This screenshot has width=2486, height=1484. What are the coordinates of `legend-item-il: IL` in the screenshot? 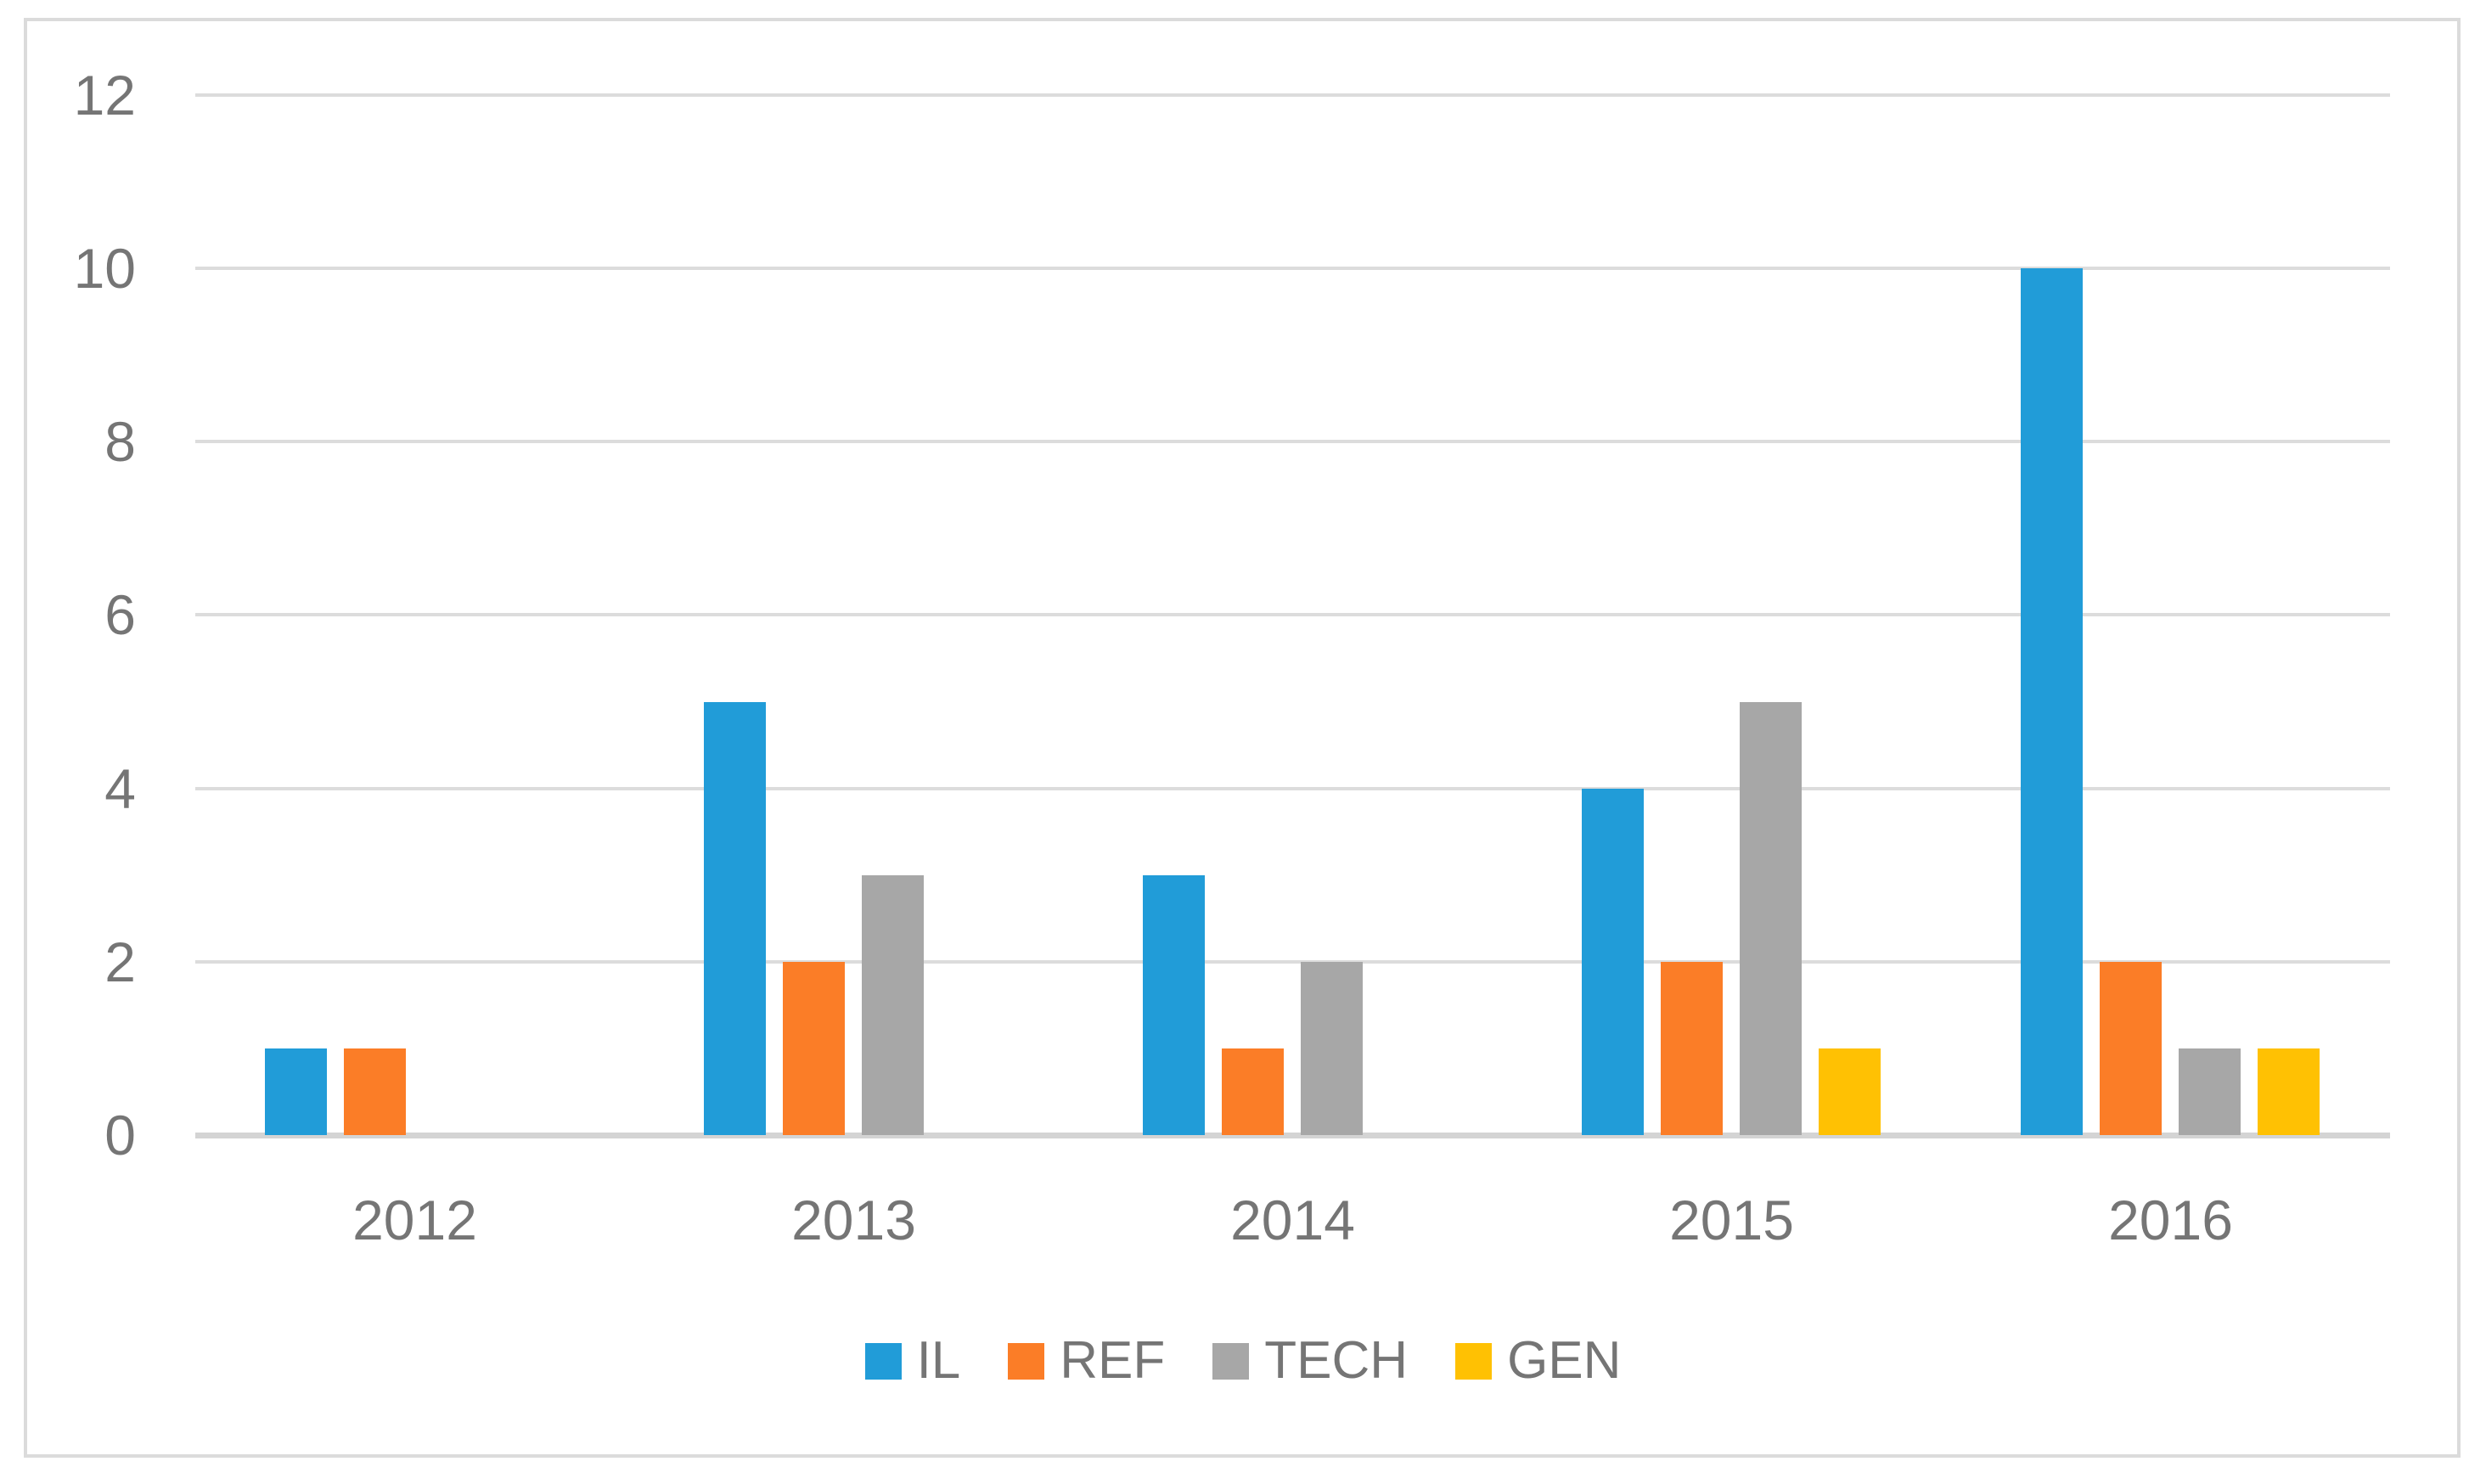 It's located at (913, 1360).